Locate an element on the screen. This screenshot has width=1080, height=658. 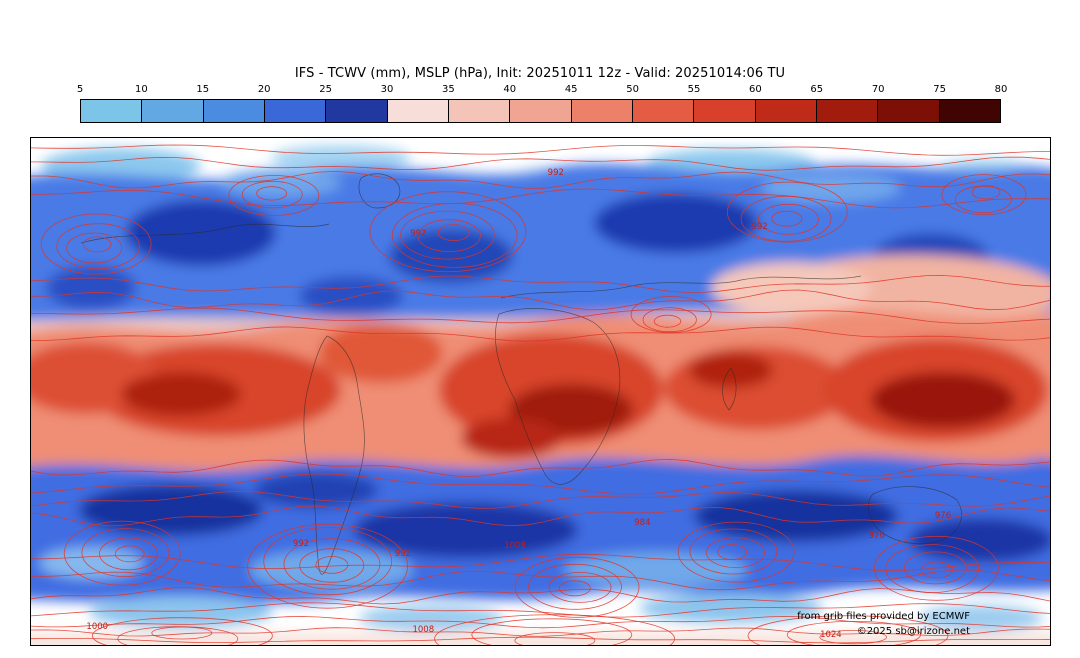
colorbar-tick-label: 60 is located at coordinates (755, 89).